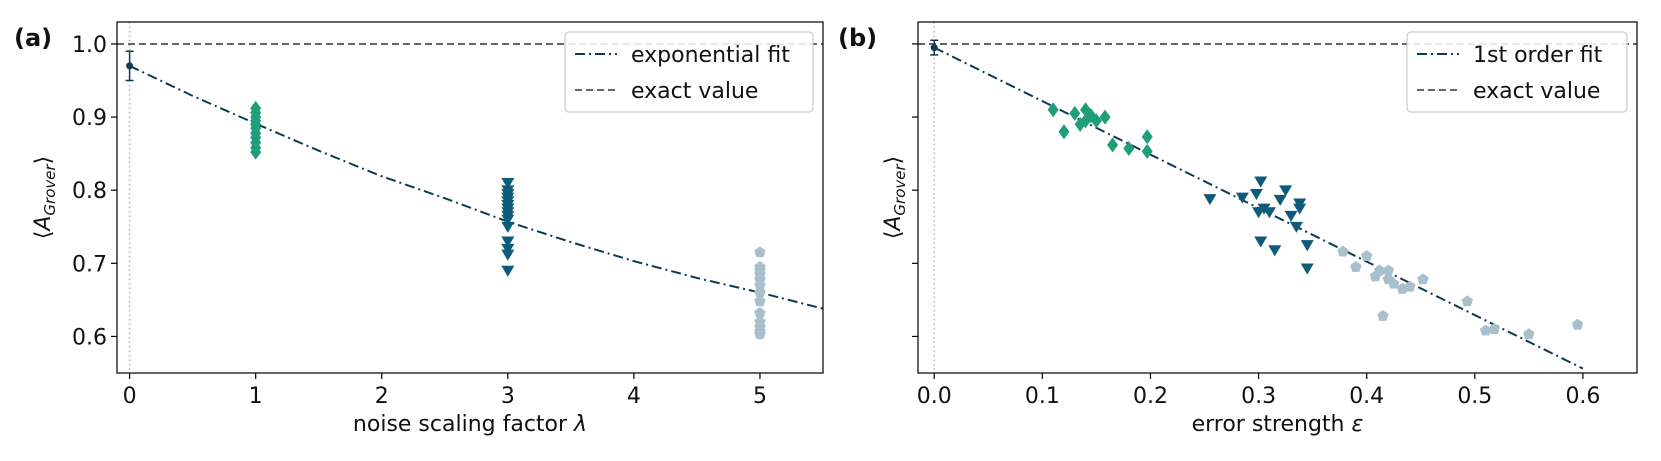 The height and width of the screenshot is (461, 1661). Describe the element at coordinates (634, 396) in the screenshot. I see `x-tick-label: 4` at that location.